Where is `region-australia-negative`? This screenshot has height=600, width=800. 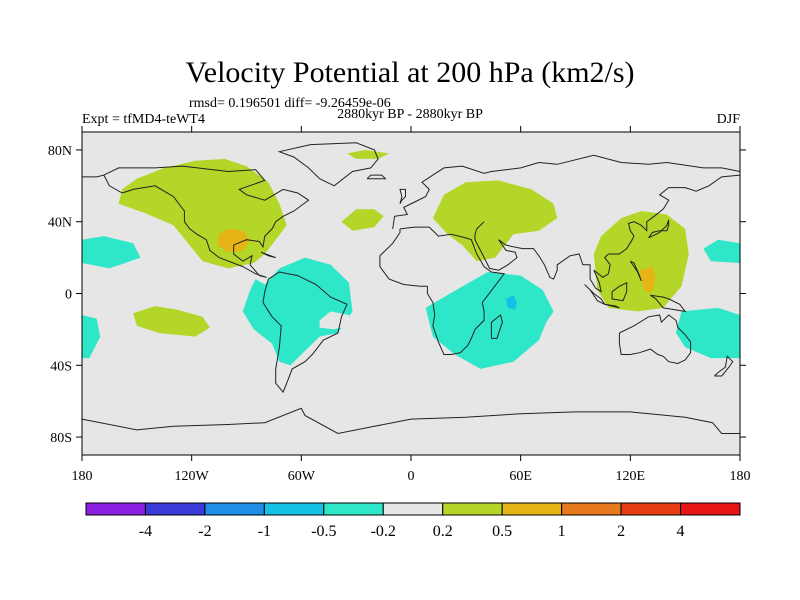 region-australia-negative is located at coordinates (708, 333).